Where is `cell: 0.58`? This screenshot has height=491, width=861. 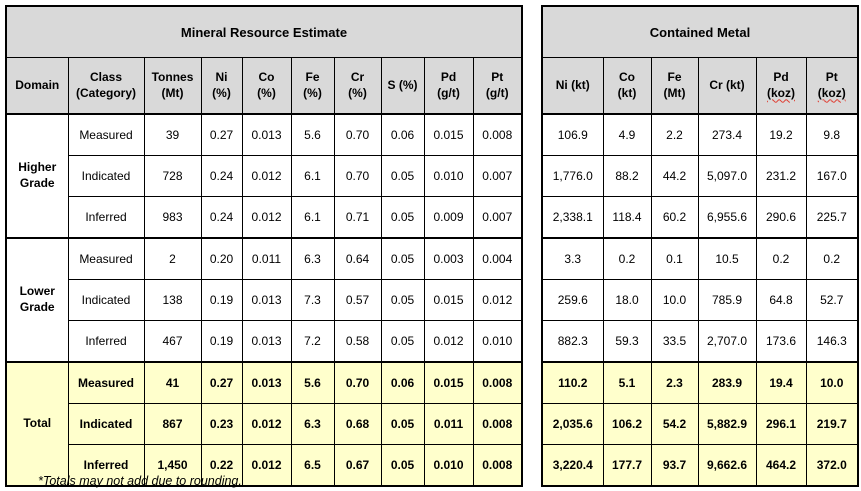 cell: 0.58 is located at coordinates (357, 341).